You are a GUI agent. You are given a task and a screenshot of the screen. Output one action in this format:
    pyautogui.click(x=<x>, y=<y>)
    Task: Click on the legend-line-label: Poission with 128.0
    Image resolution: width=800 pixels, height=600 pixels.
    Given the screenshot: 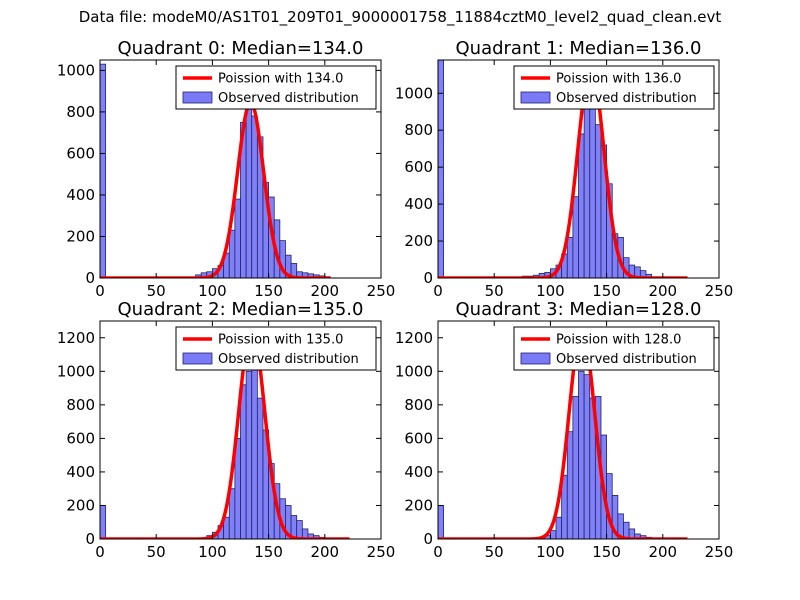 What is the action you would take?
    pyautogui.click(x=618, y=340)
    